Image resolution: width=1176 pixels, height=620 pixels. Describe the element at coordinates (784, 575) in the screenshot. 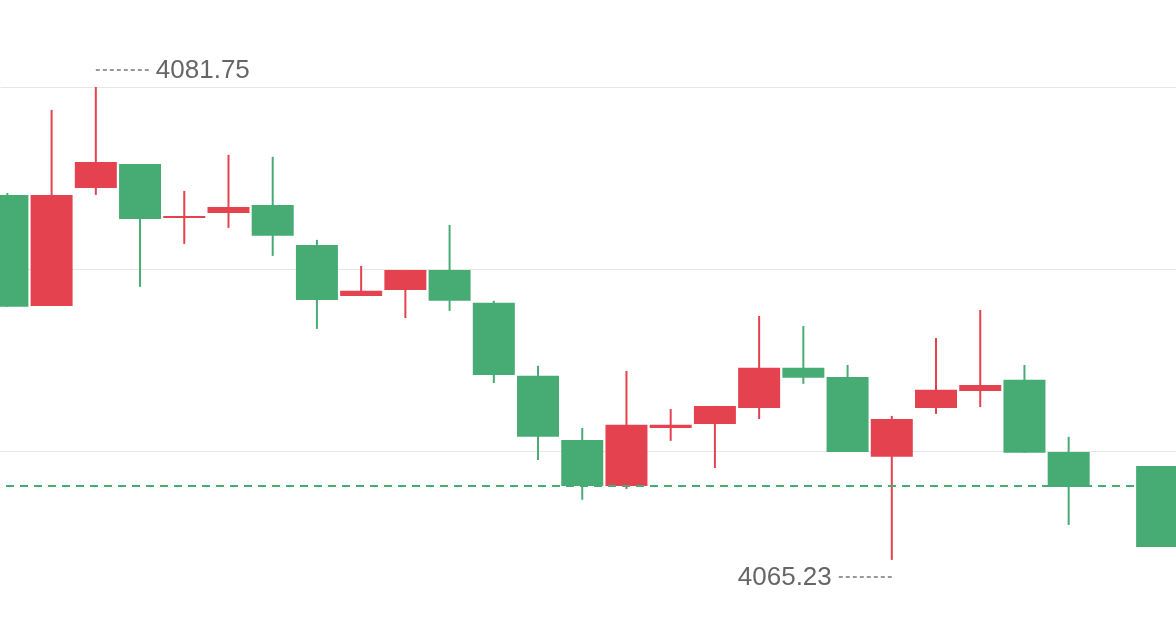

I see `annotation: 4065.23` at that location.